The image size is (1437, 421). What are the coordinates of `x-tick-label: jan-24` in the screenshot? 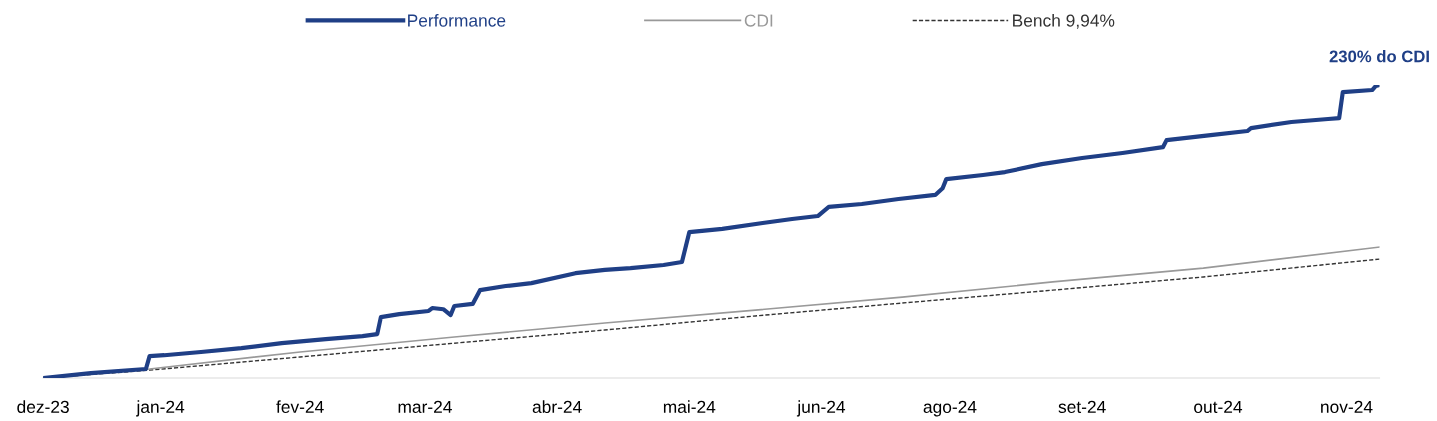 It's located at (160, 408).